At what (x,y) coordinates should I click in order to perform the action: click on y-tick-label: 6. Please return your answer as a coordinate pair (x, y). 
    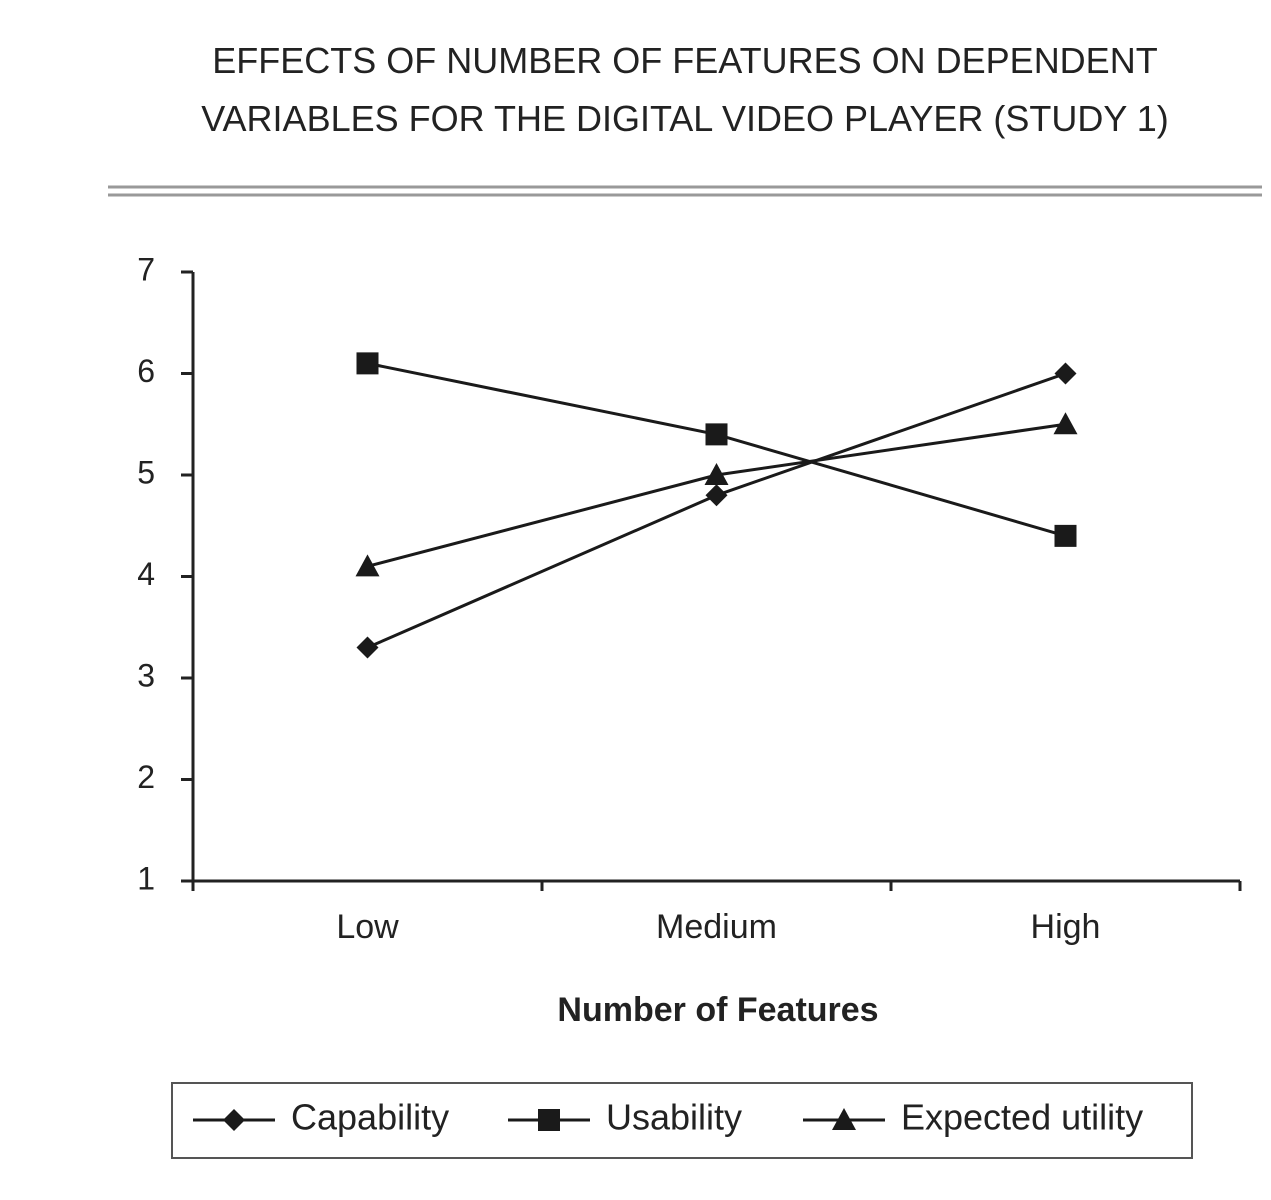
    Looking at the image, I should click on (146, 371).